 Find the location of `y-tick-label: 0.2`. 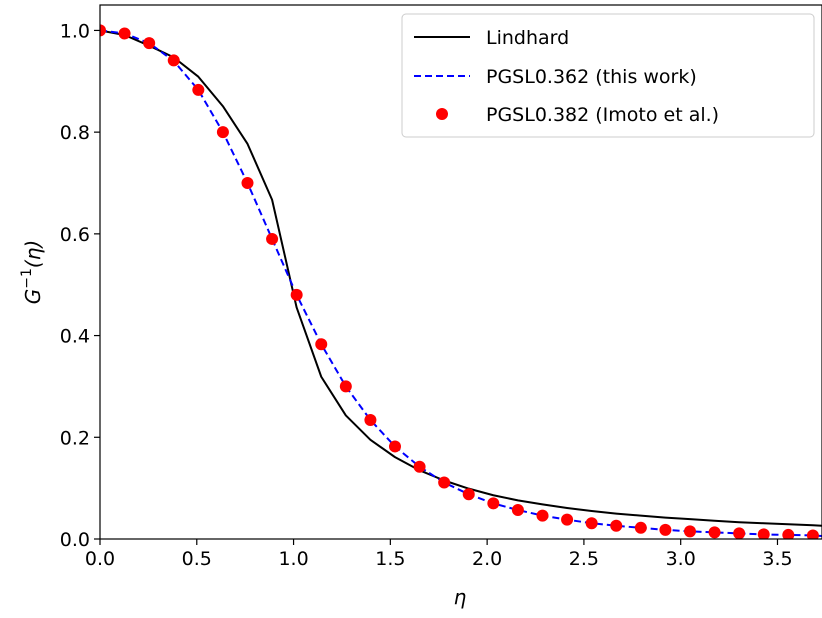

y-tick-label: 0.2 is located at coordinates (75, 438).